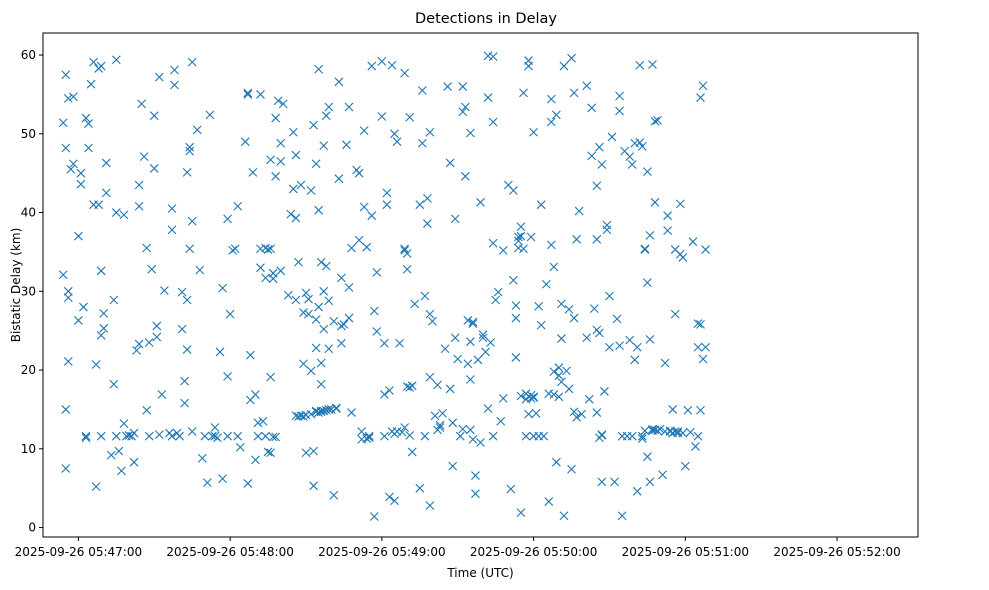 This screenshot has height=590, width=989. What do you see at coordinates (32, 528) in the screenshot?
I see `y-tick-label: 0` at bounding box center [32, 528].